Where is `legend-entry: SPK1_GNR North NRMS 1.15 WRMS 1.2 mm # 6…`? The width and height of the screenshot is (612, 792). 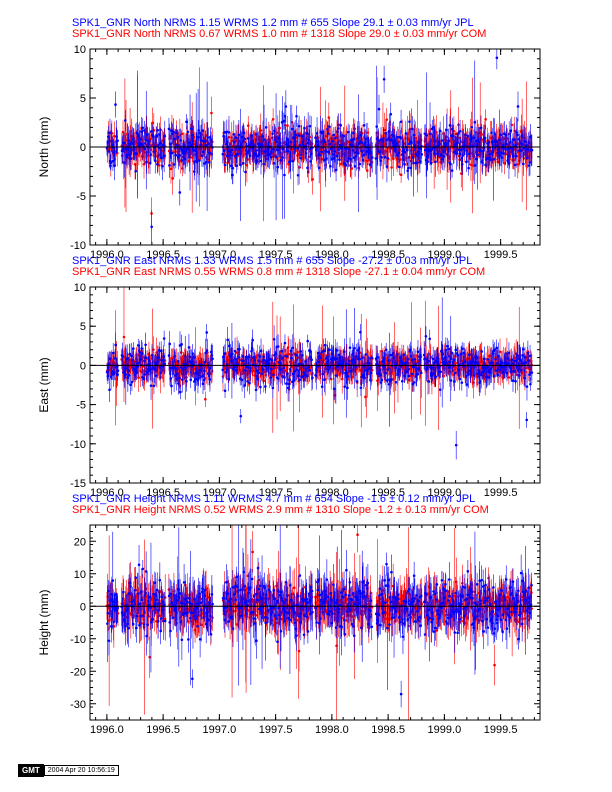 legend-entry: SPK1_GNR North NRMS 1.15 WRMS 1.2 mm # 6… is located at coordinates (273, 23).